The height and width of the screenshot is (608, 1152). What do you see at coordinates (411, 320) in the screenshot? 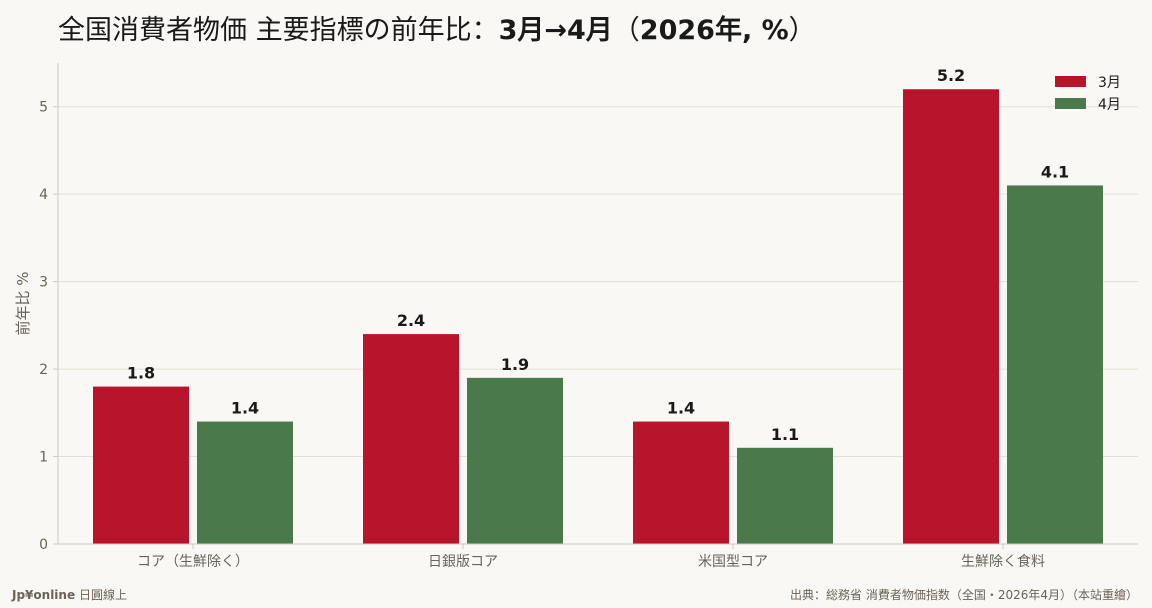
I see `data-label: 2.4` at bounding box center [411, 320].